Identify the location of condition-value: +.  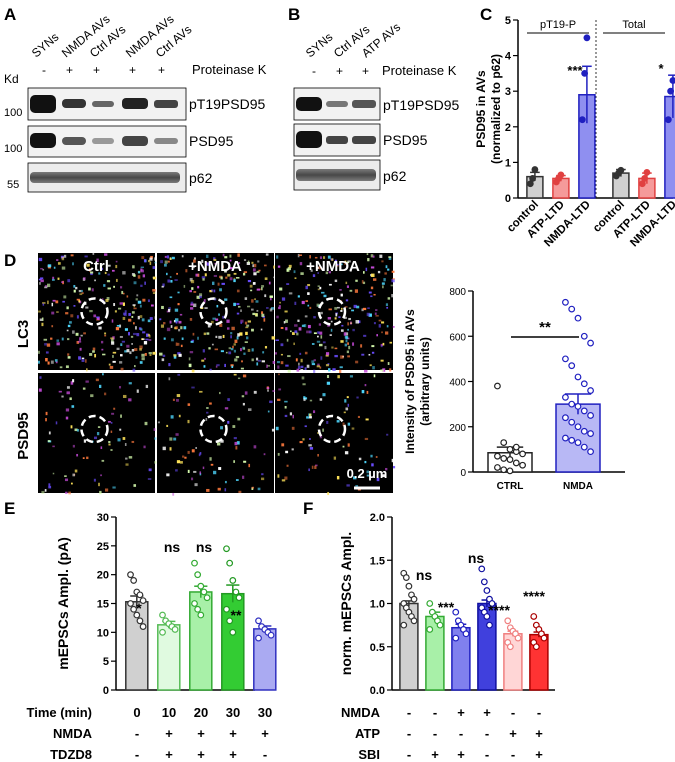
(233, 754).